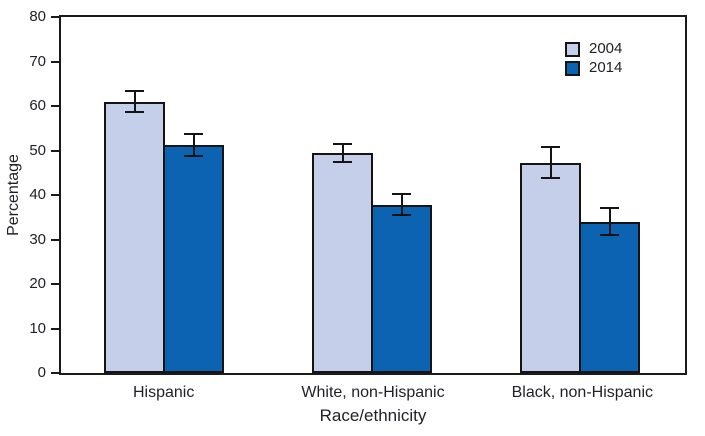 The height and width of the screenshot is (436, 705). What do you see at coordinates (572, 68) in the screenshot?
I see `legend-swatch-2014` at bounding box center [572, 68].